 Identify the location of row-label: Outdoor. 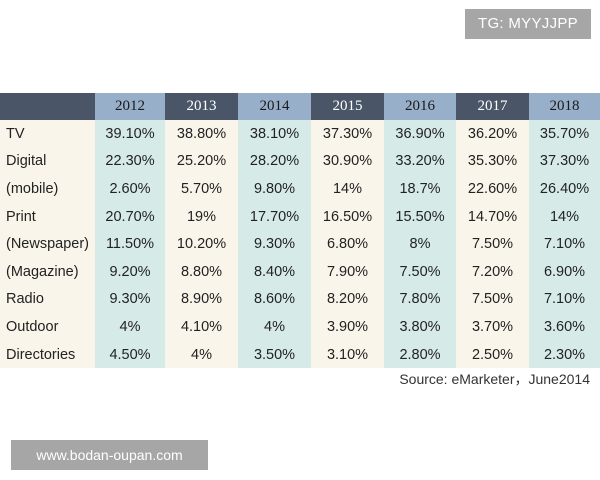
(47, 327).